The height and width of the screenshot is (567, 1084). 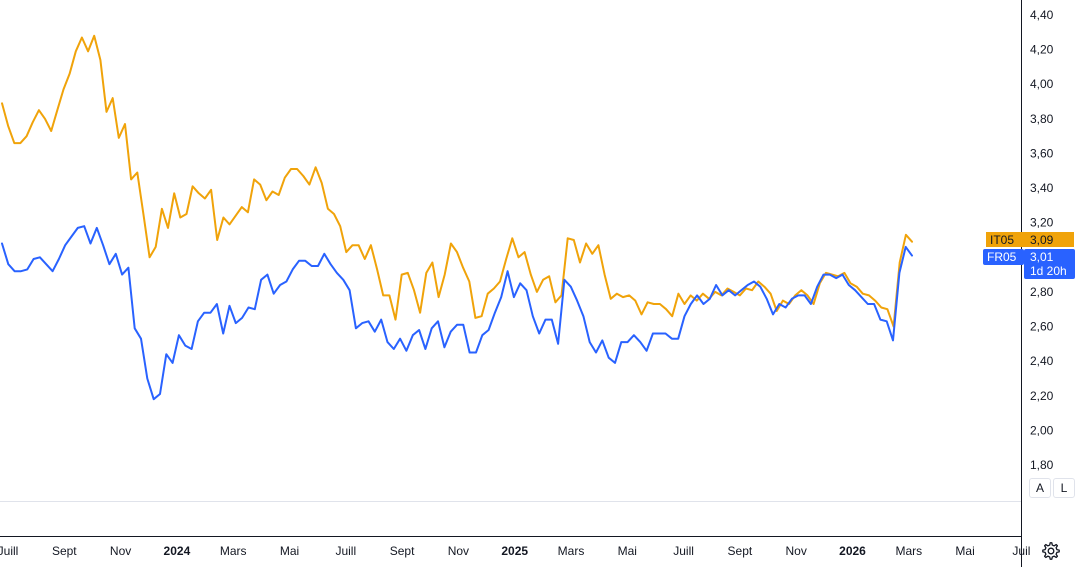 I want to click on y-tick-label: 2,80, so click(x=1042, y=292).